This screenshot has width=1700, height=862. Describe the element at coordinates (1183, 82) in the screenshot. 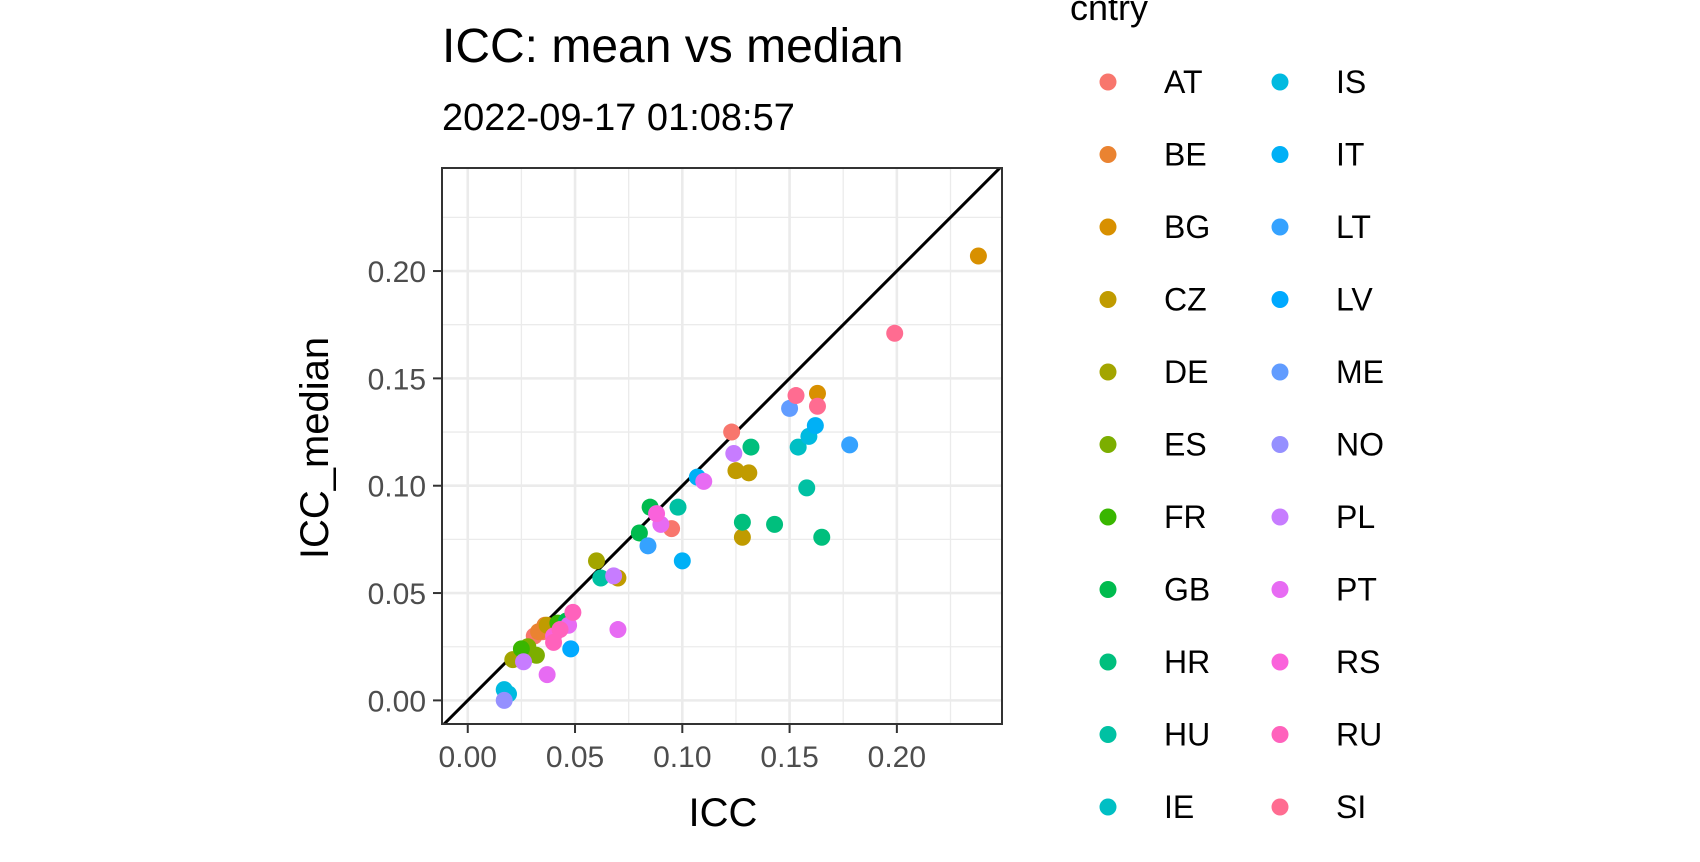

I see `legend-label-at: AT` at that location.